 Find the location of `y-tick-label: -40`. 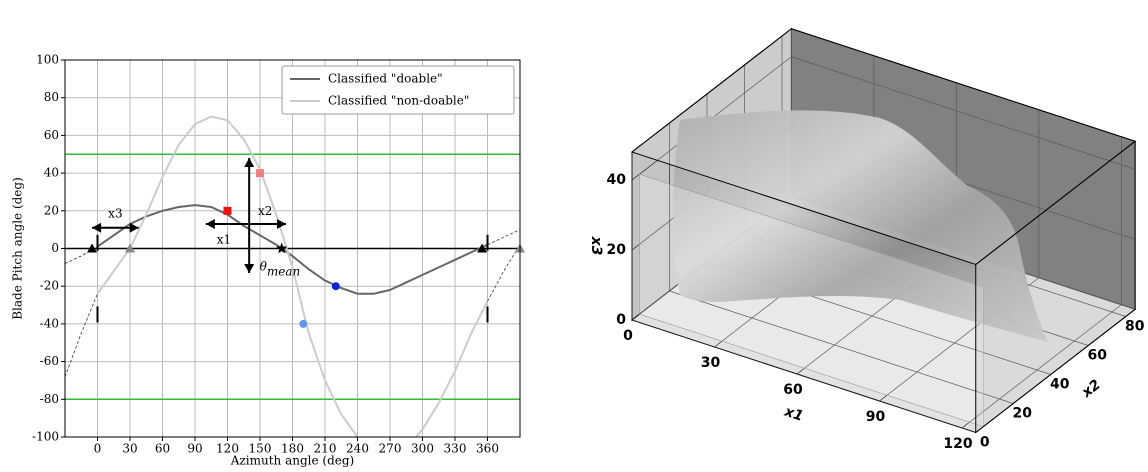

y-tick-label: -40 is located at coordinates (49, 323).